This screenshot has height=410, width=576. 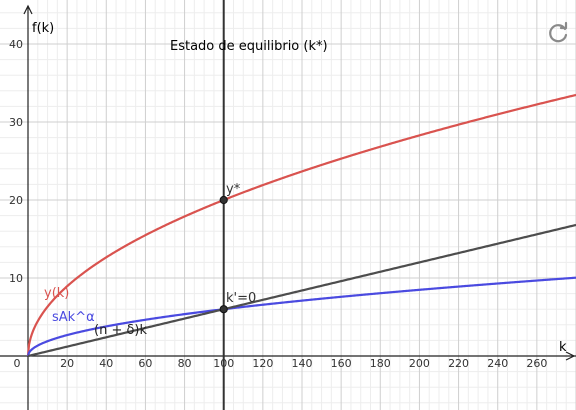 I want to click on x-tick-label: 120, so click(x=262, y=363).